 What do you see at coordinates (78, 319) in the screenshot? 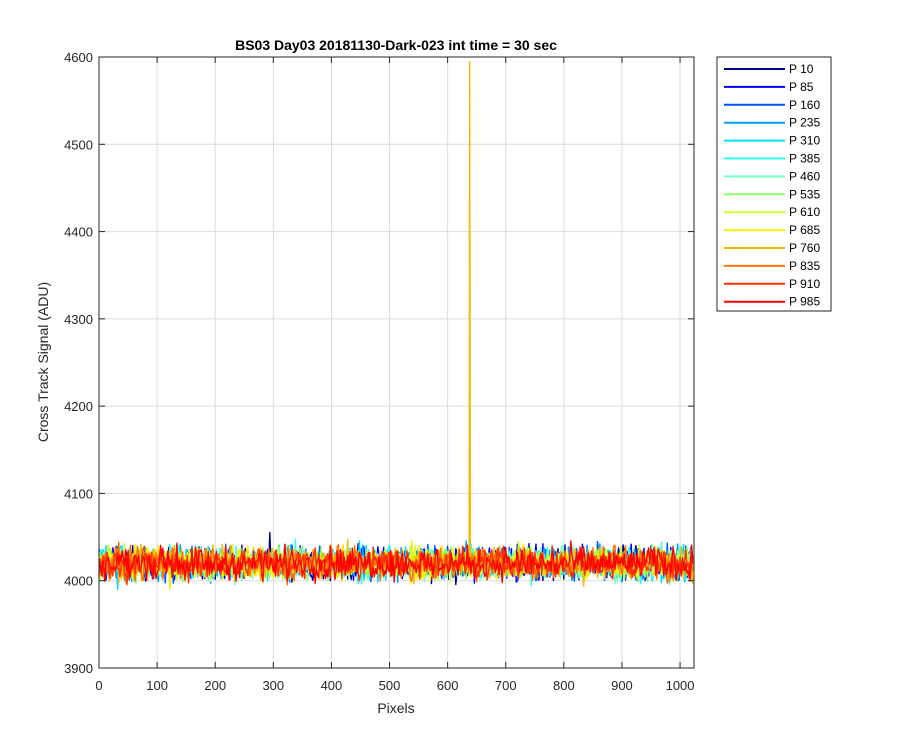
I see `y-tick-label: 4300` at bounding box center [78, 319].